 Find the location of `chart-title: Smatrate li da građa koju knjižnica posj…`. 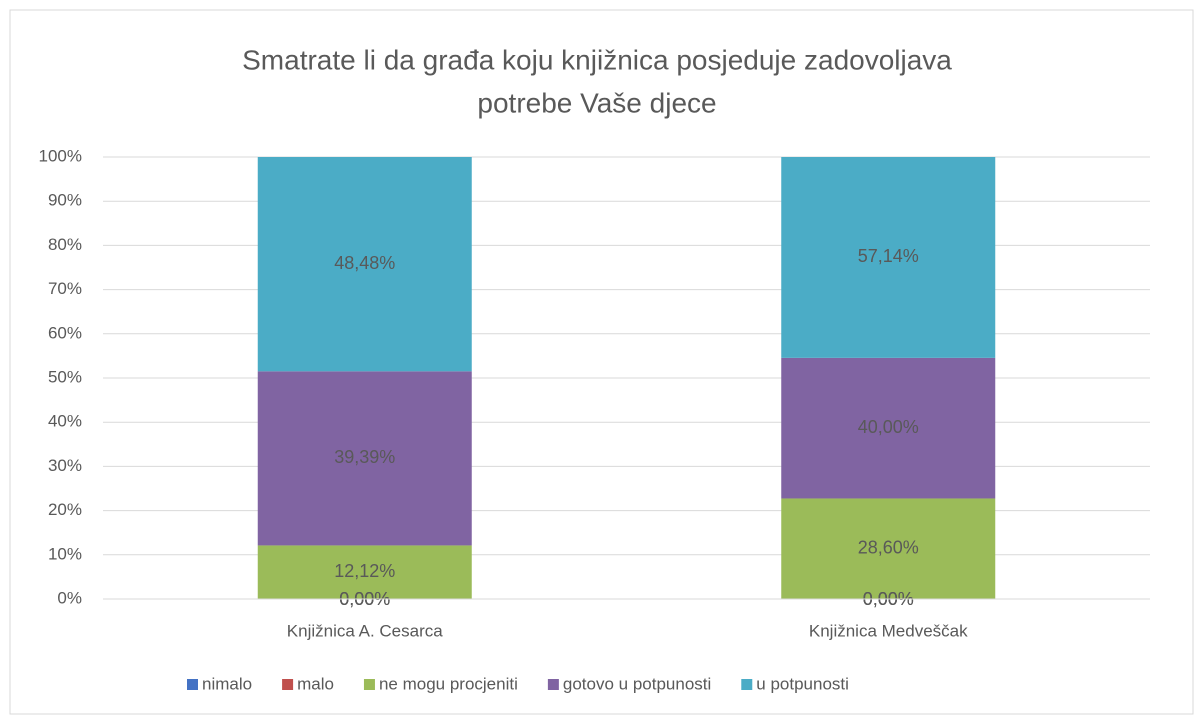

chart-title: Smatrate li da građa koju knjižnica posj… is located at coordinates (597, 59).